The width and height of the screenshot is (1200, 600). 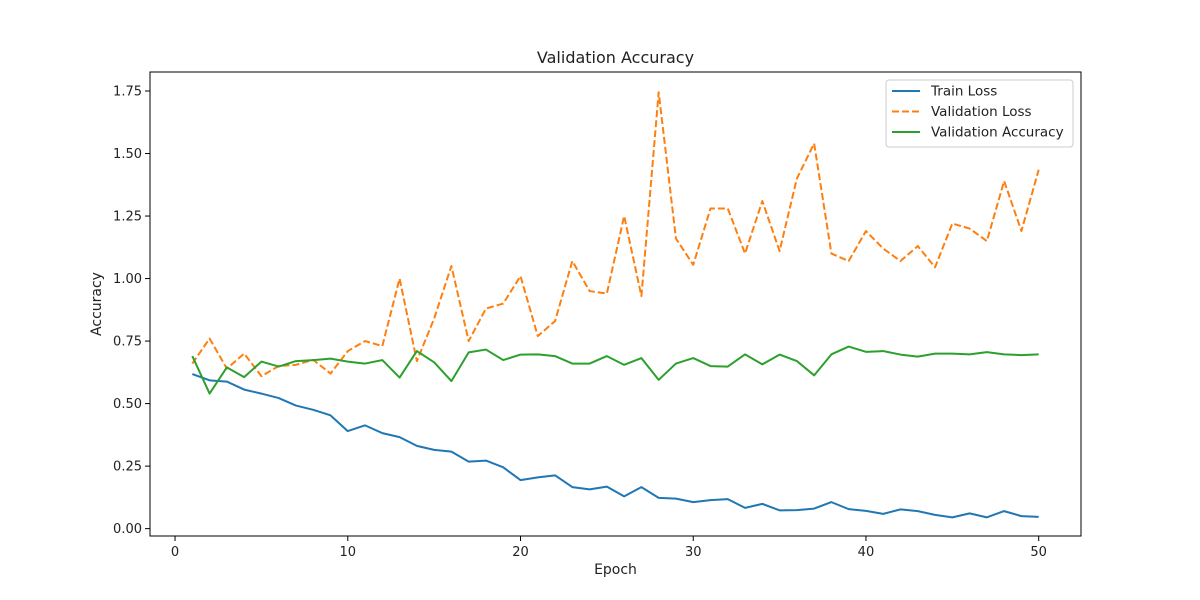 What do you see at coordinates (1038, 552) in the screenshot?
I see `x-tick-label-50: 50` at bounding box center [1038, 552].